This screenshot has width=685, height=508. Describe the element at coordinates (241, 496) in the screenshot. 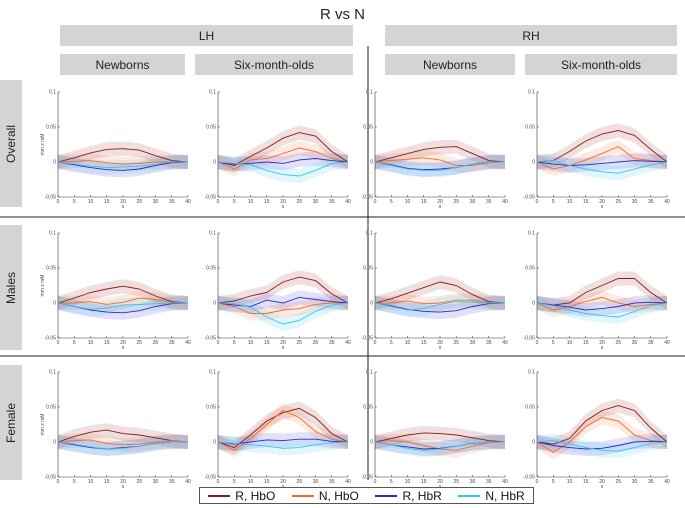

I see `legend-item-r-hbo: R, HbO` at that location.